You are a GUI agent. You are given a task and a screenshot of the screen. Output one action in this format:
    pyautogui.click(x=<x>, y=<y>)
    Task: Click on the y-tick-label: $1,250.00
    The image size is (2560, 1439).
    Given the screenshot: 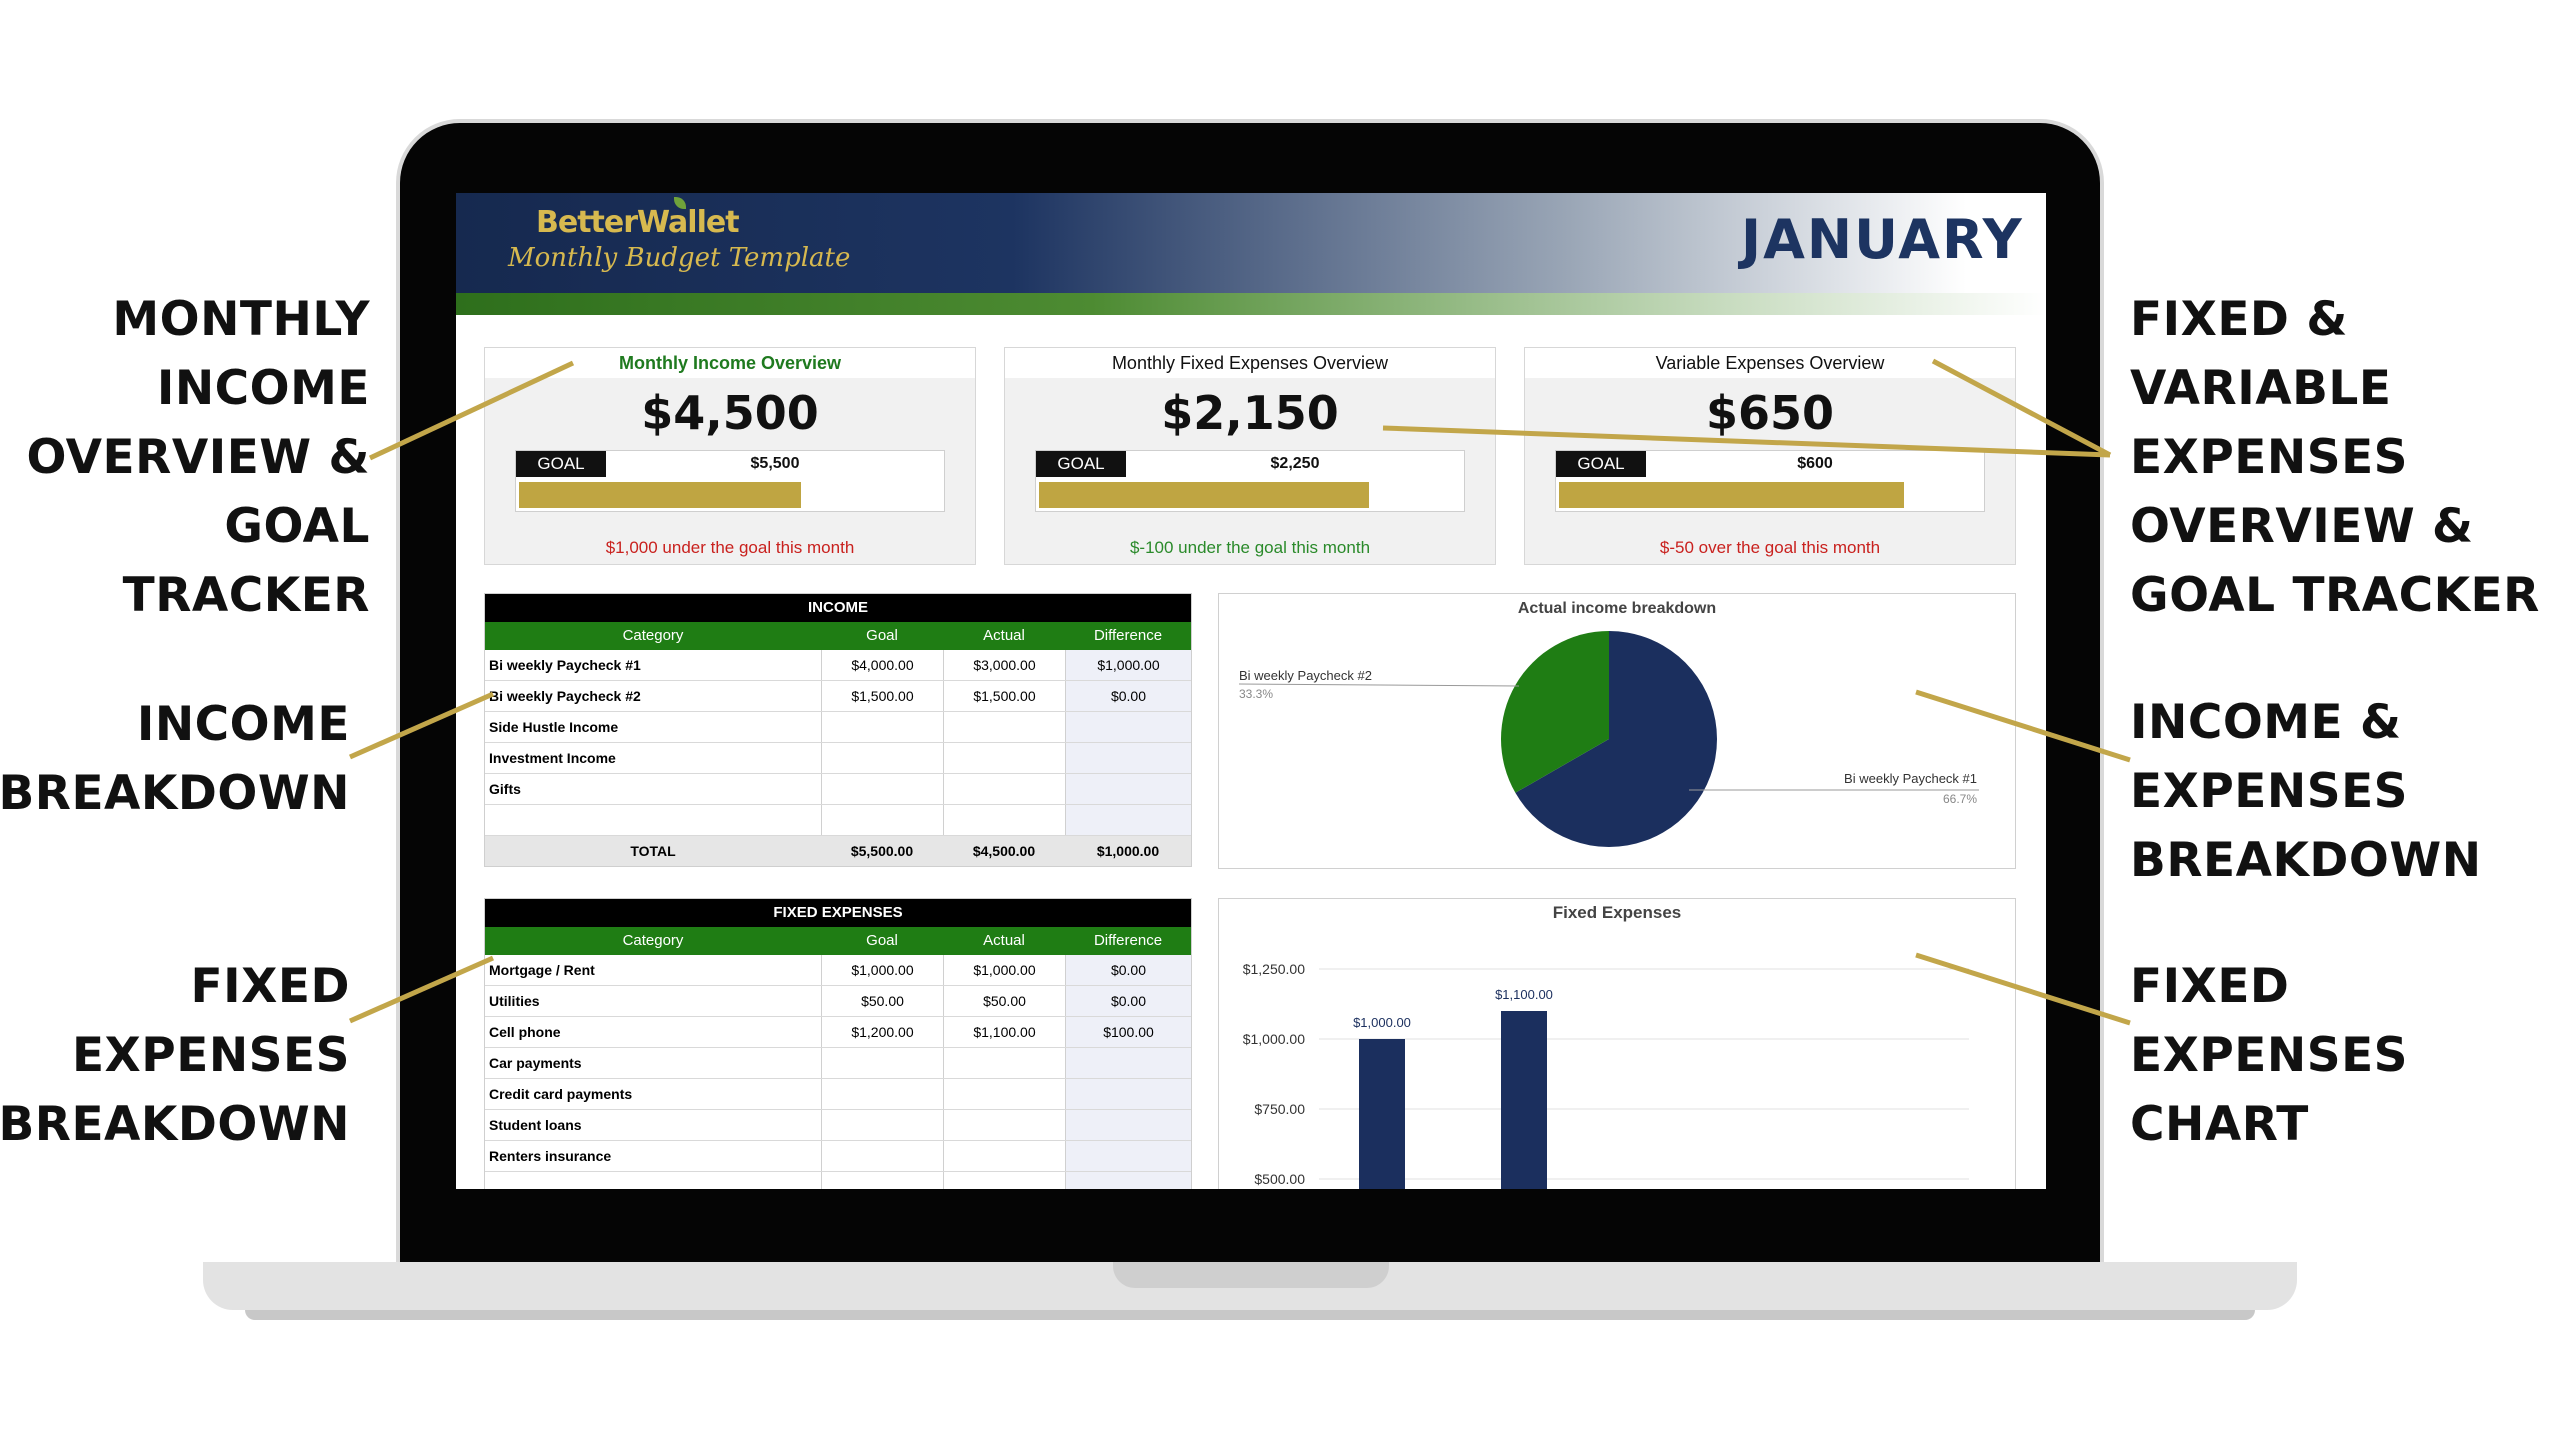 What is the action you would take?
    pyautogui.click(x=1274, y=969)
    